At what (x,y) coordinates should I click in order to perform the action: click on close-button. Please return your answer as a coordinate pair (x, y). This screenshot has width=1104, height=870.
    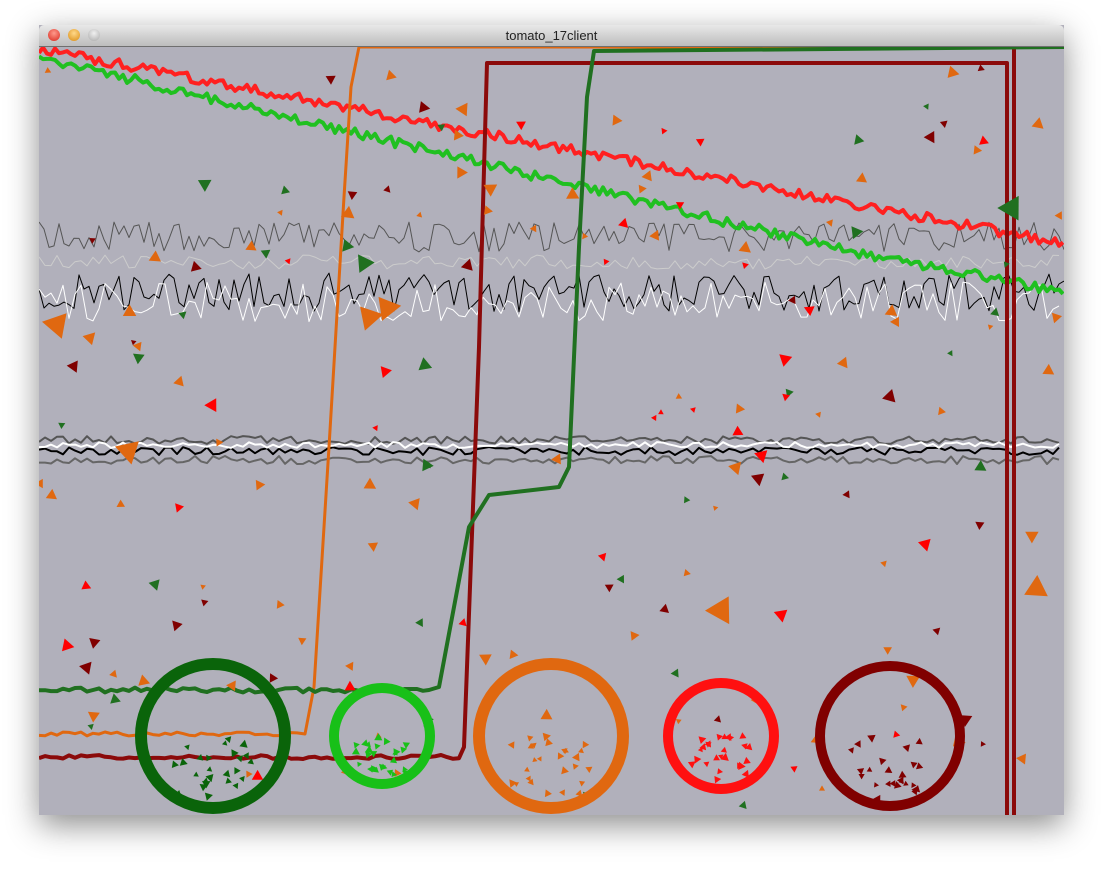
    Looking at the image, I should click on (54, 35).